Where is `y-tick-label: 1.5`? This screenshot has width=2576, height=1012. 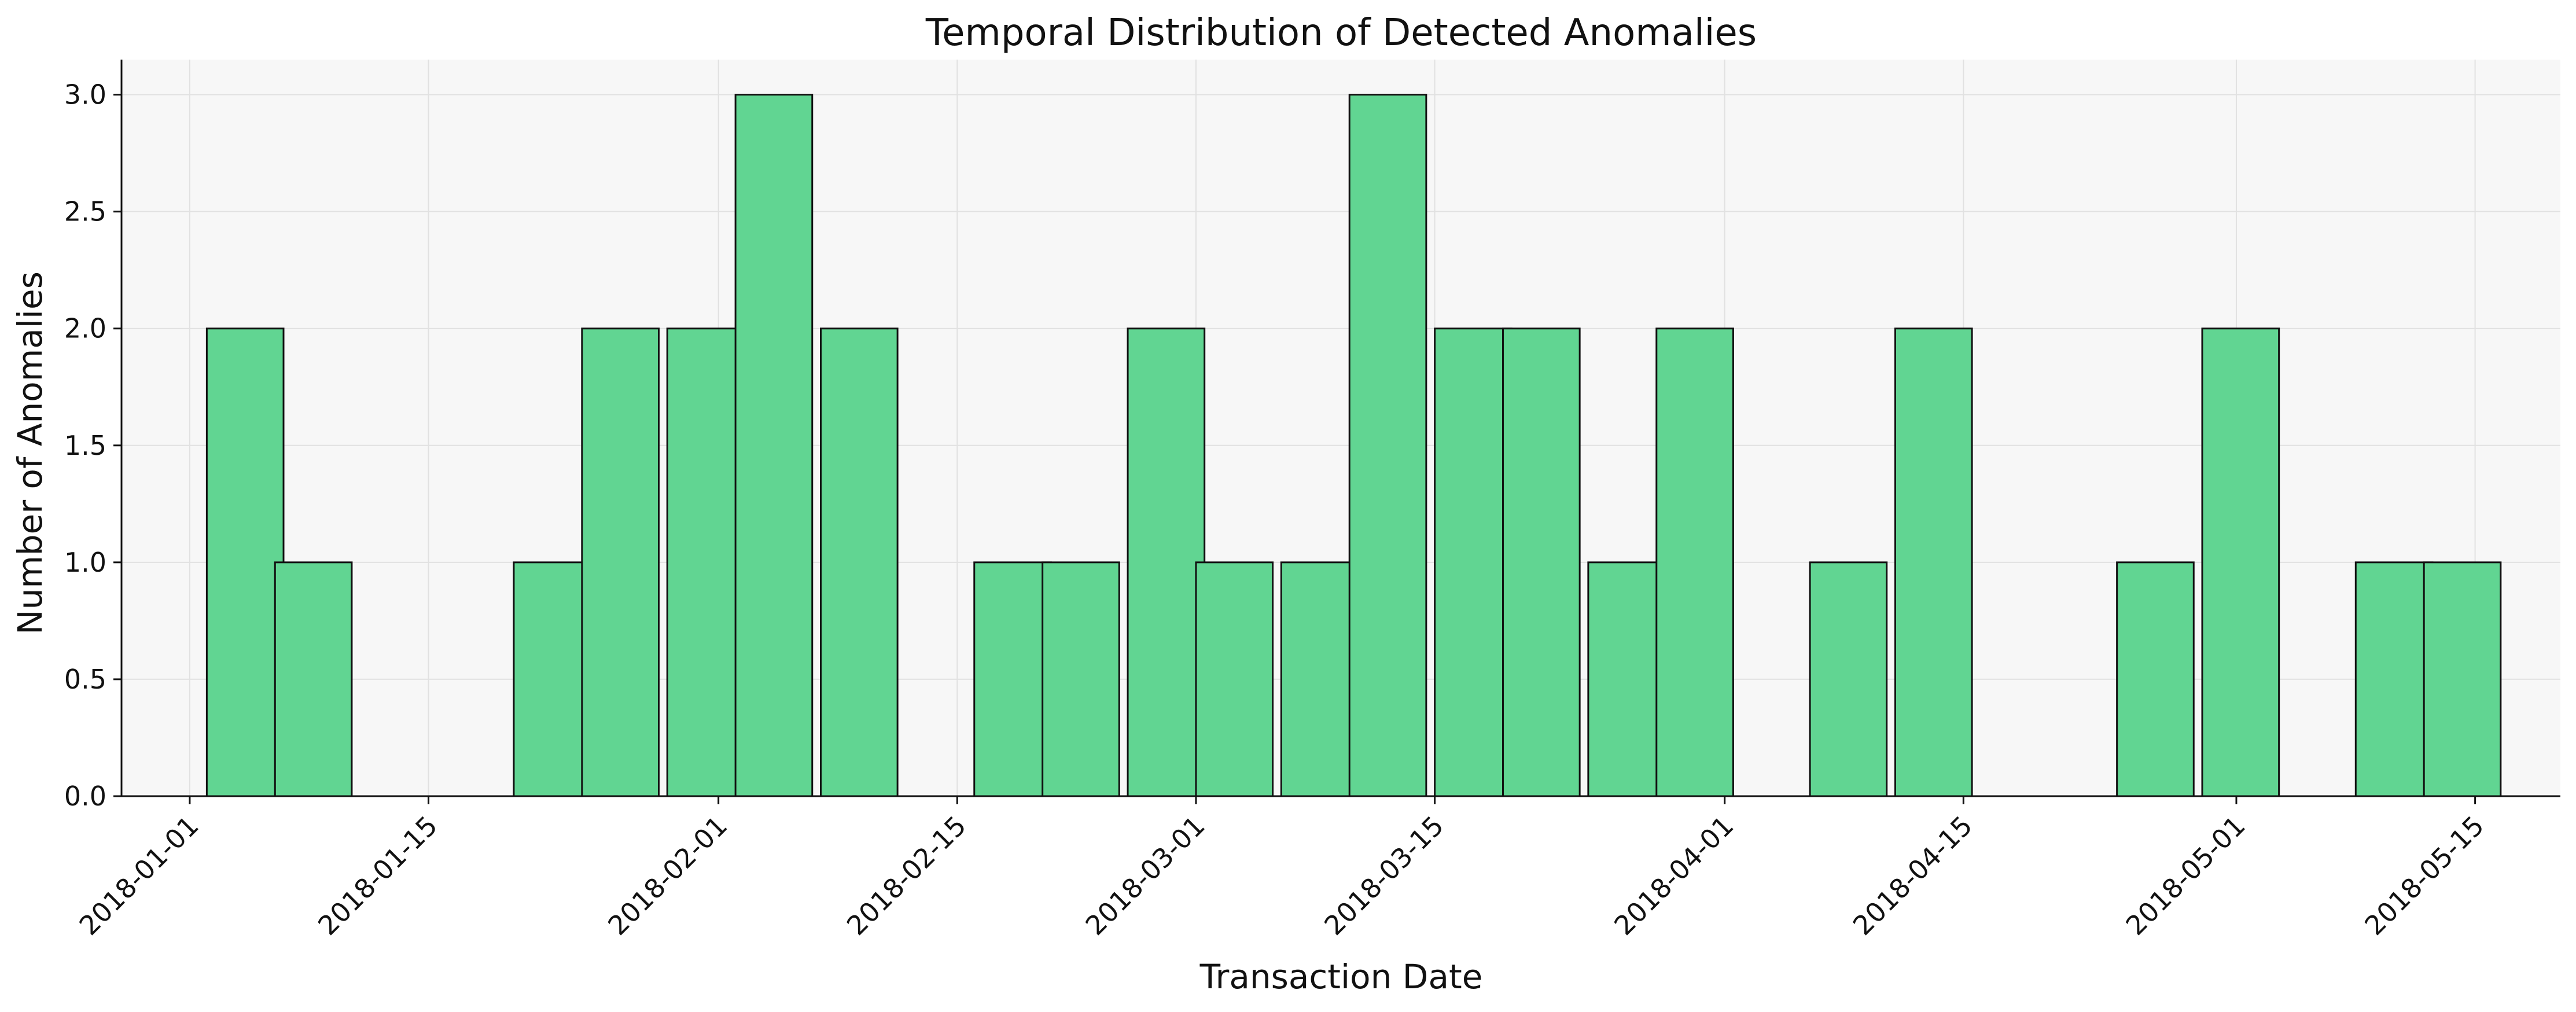 y-tick-label: 1.5 is located at coordinates (85, 445).